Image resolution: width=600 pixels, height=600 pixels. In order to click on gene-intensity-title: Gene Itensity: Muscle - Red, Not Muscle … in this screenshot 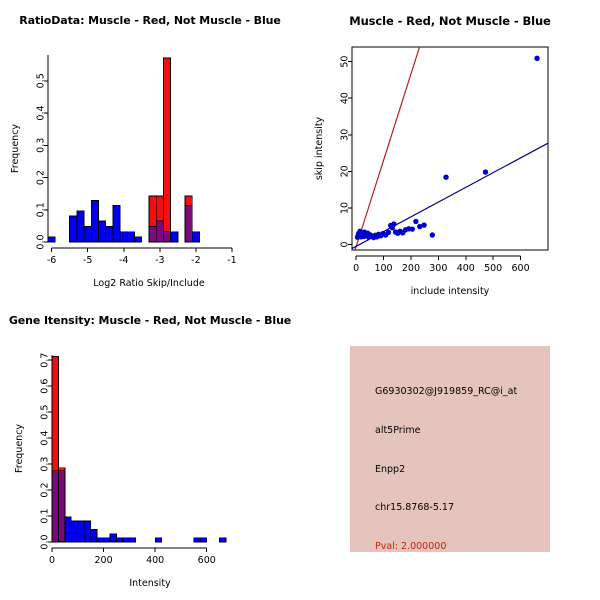, I will do `click(150, 320)`.